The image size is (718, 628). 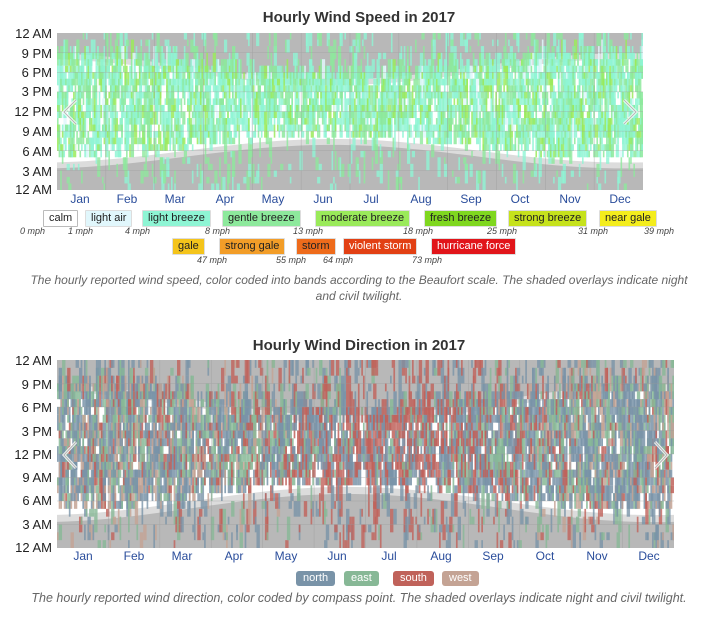 I want to click on chevron-left-icon, so click(x=69, y=112).